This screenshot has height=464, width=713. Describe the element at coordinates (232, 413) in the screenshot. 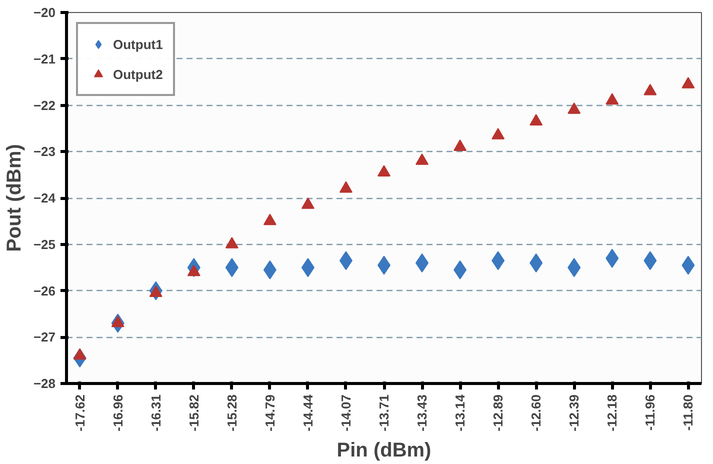

I see `x-tick-label: -15.28` at that location.